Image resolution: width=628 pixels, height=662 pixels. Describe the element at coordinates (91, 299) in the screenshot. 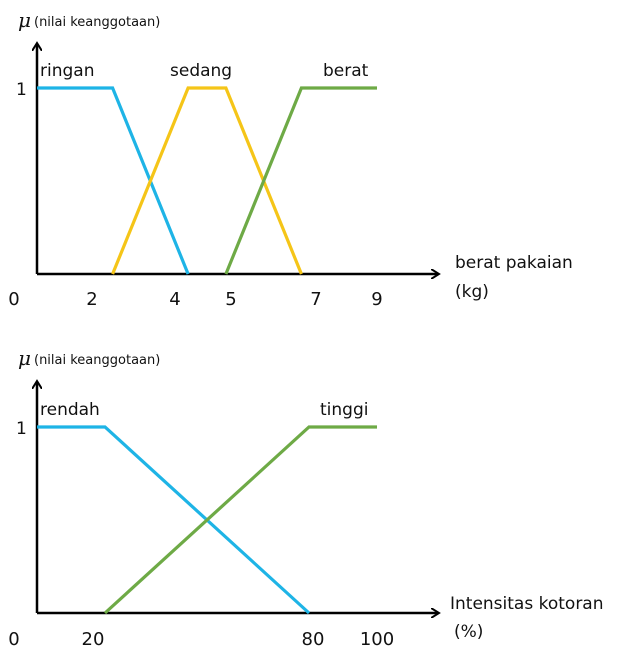

I see `x-tick-label: 2` at that location.